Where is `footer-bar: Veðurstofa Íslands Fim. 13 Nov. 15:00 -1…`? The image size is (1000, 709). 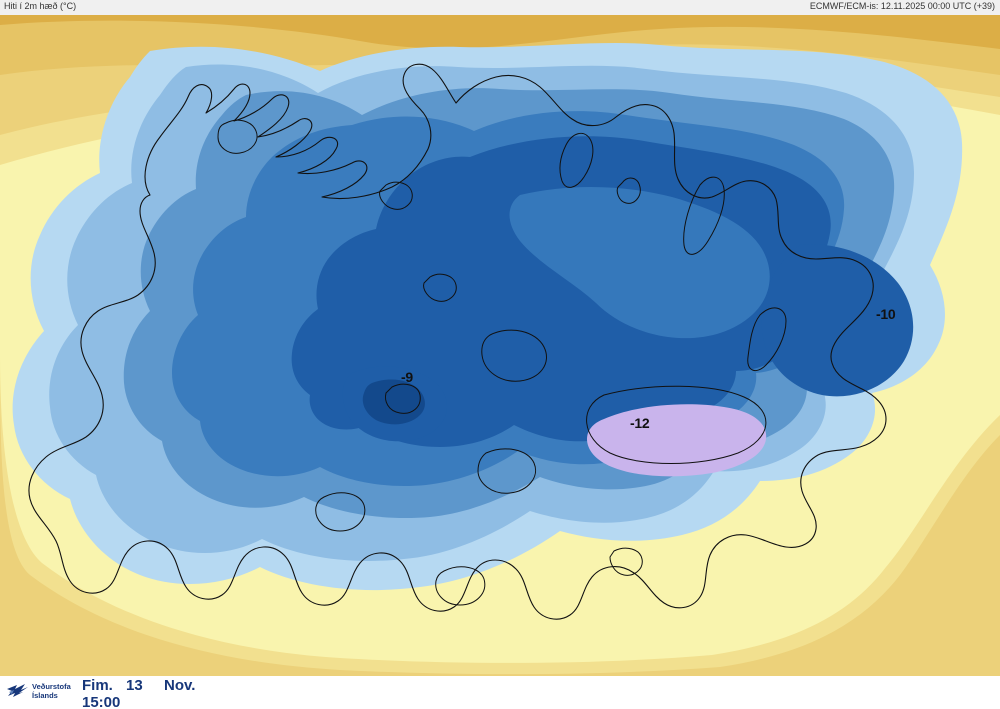 footer-bar: Veðurstofa Íslands Fim. 13 Nov. 15:00 -1… is located at coordinates (500, 692).